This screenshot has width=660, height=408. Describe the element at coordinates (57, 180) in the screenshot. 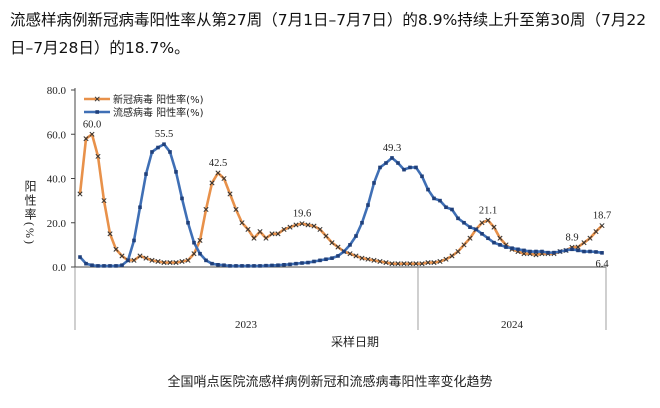

I see `y-tick-label: 40.0` at that location.